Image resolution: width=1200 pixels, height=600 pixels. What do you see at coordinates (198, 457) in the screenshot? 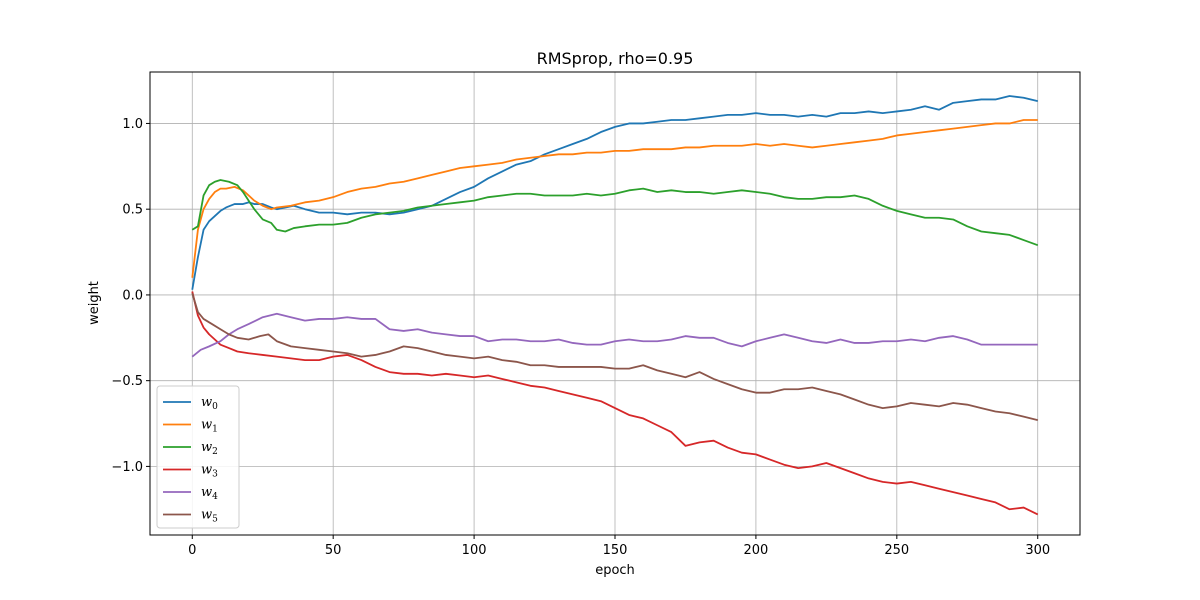
I see `legend-box` at bounding box center [198, 457].